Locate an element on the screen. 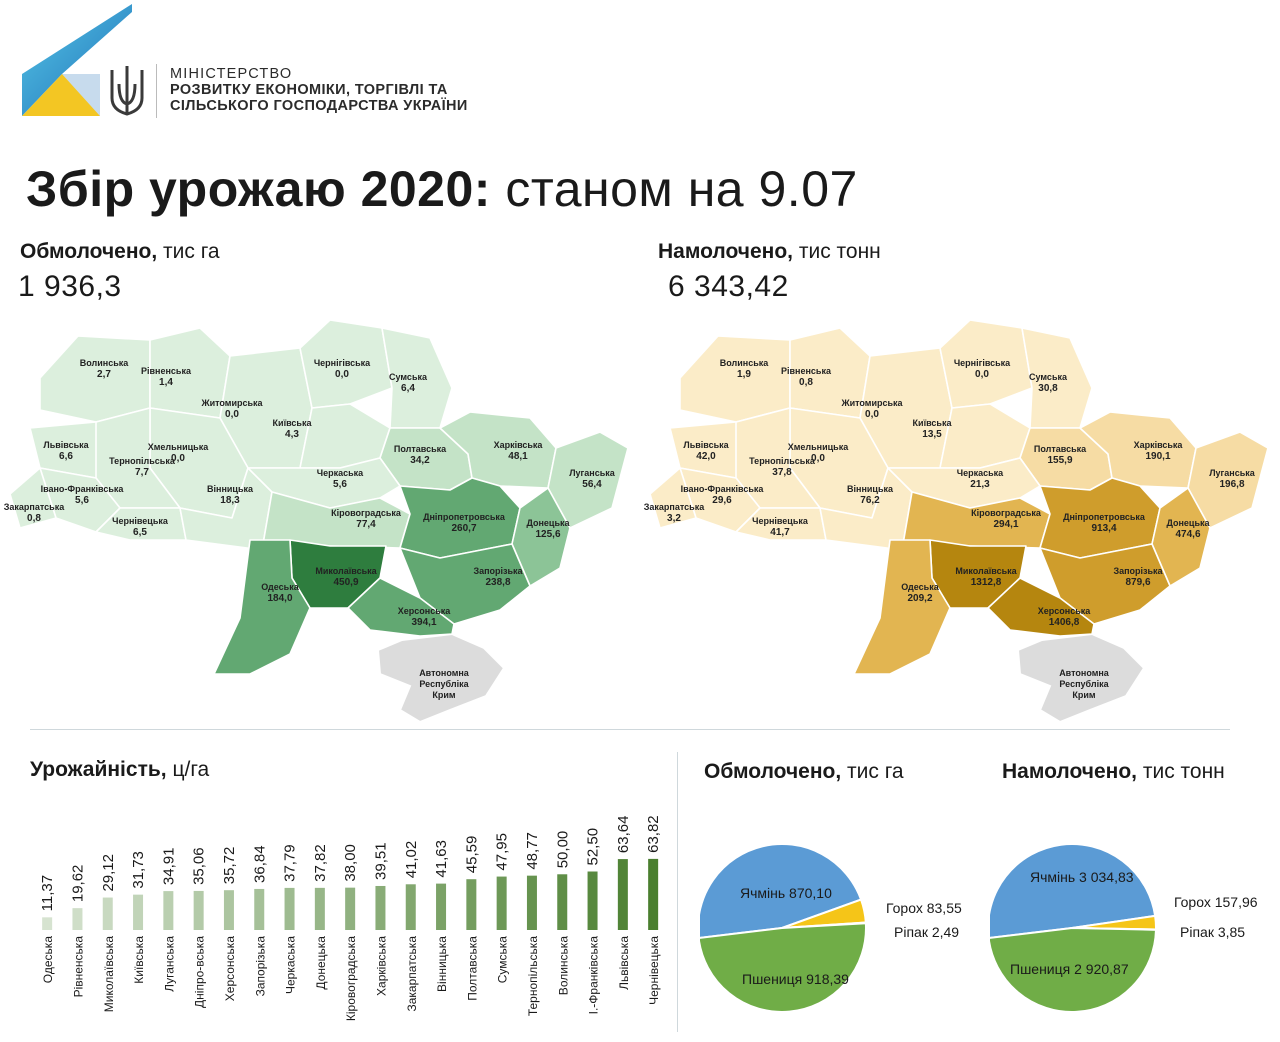 This screenshot has width=1280, height=1042. threshed-map-label-чернігівська: Чернігівська 0,0 is located at coordinates (342, 369).